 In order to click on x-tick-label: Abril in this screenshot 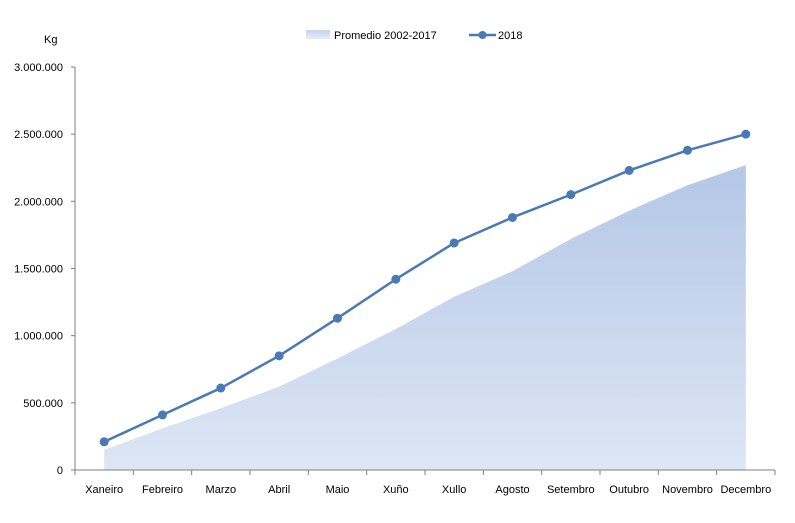, I will do `click(279, 490)`.